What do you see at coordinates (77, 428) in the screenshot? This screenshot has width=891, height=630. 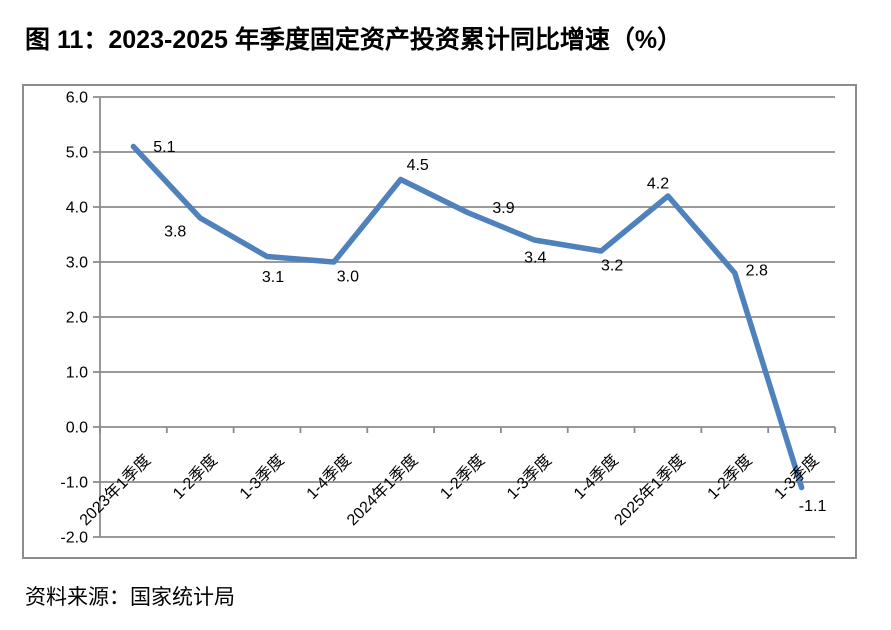 I see `y-axis-tick-label: 0.0` at bounding box center [77, 428].